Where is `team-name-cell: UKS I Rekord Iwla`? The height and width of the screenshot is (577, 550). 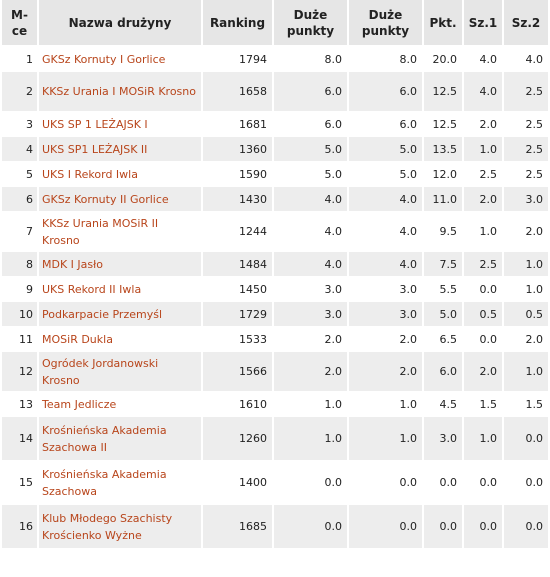 team-name-cell: UKS I Rekord Iwla is located at coordinates (120, 174).